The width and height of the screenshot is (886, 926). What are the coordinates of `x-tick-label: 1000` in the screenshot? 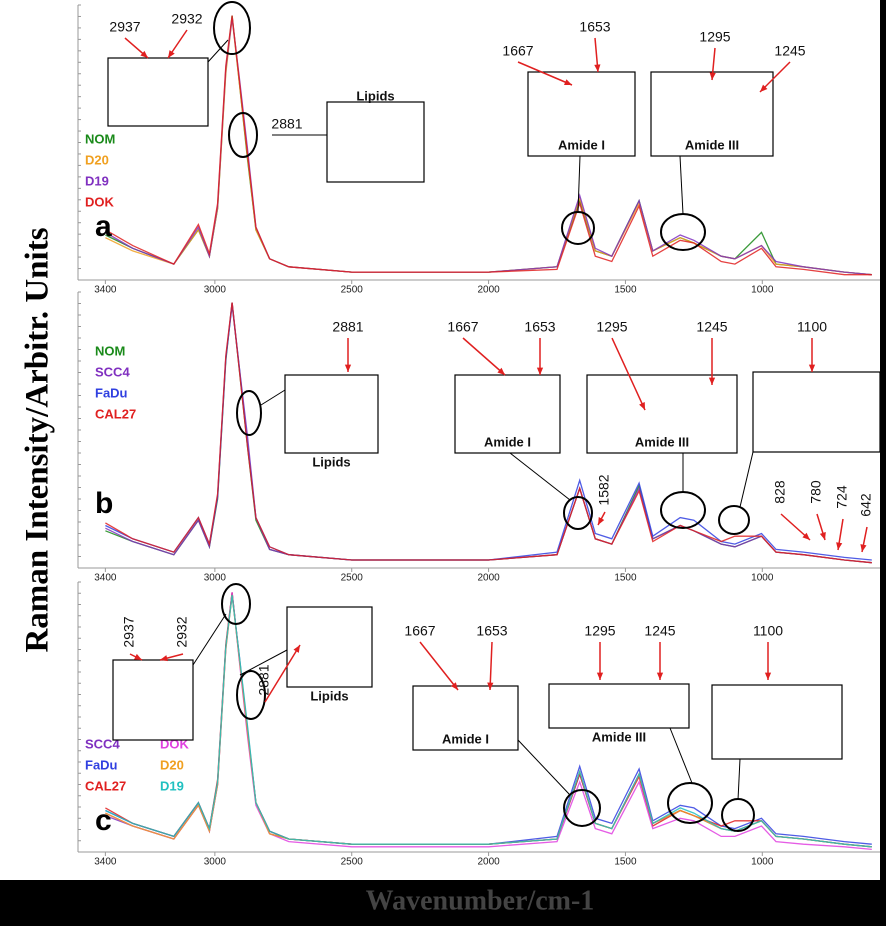 It's located at (762, 578).